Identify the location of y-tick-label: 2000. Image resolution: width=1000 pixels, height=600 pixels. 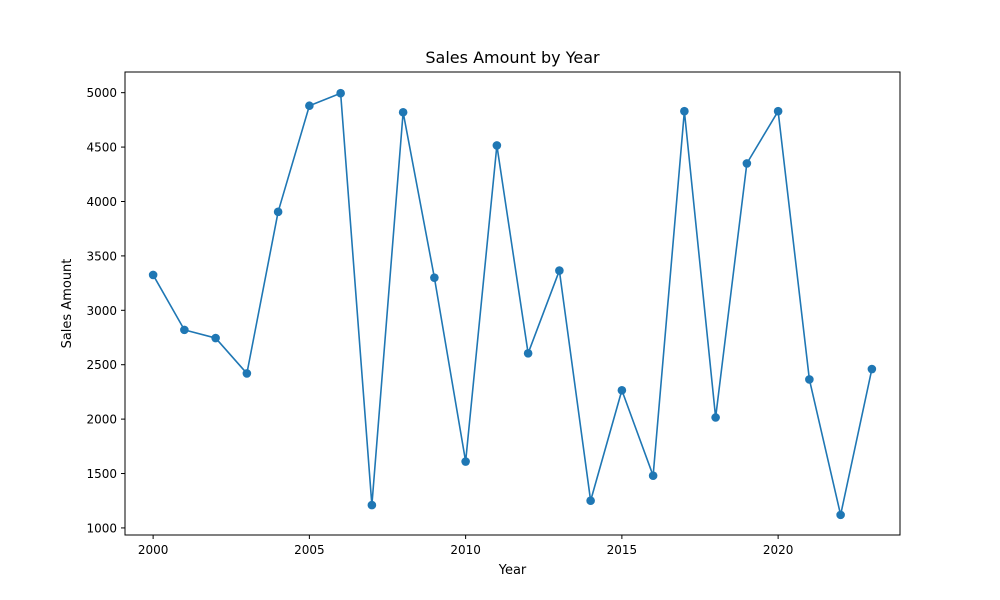
(101, 420).